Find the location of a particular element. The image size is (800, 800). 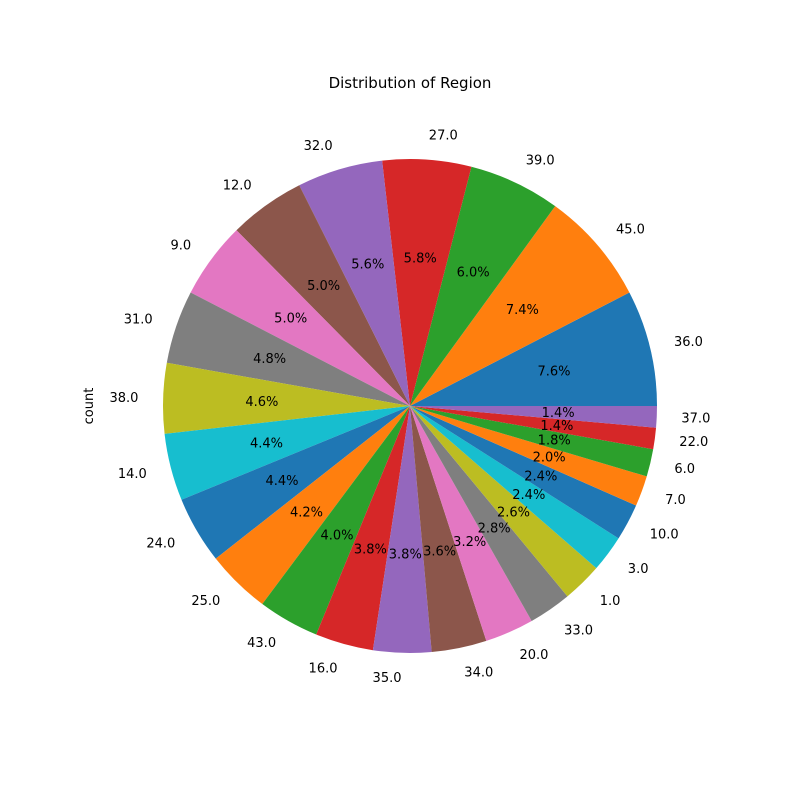

percent-label: 2.0% is located at coordinates (549, 458).